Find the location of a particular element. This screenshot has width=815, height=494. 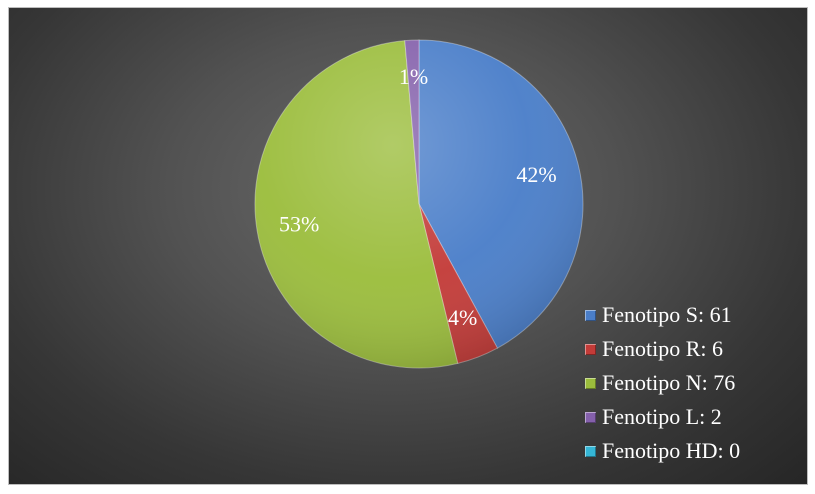

legend-label-n: Fenotipo N: 76 is located at coordinates (669, 382).